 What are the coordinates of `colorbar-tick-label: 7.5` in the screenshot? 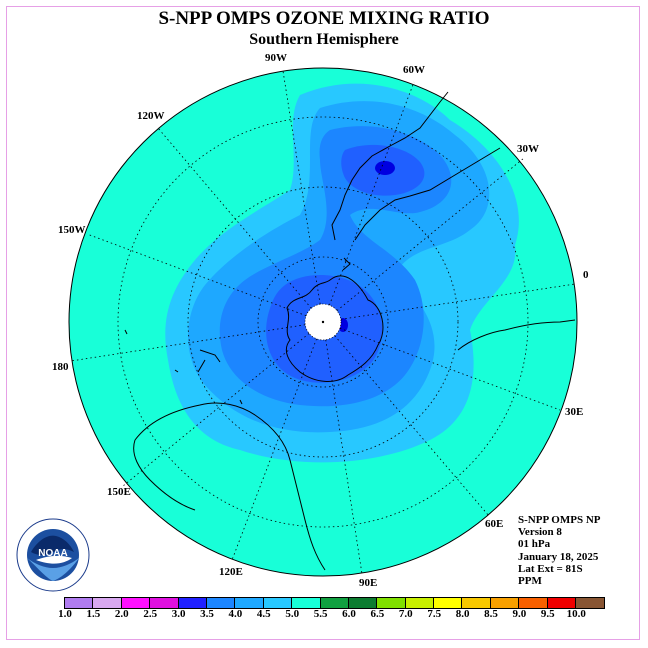 It's located at (434, 614).